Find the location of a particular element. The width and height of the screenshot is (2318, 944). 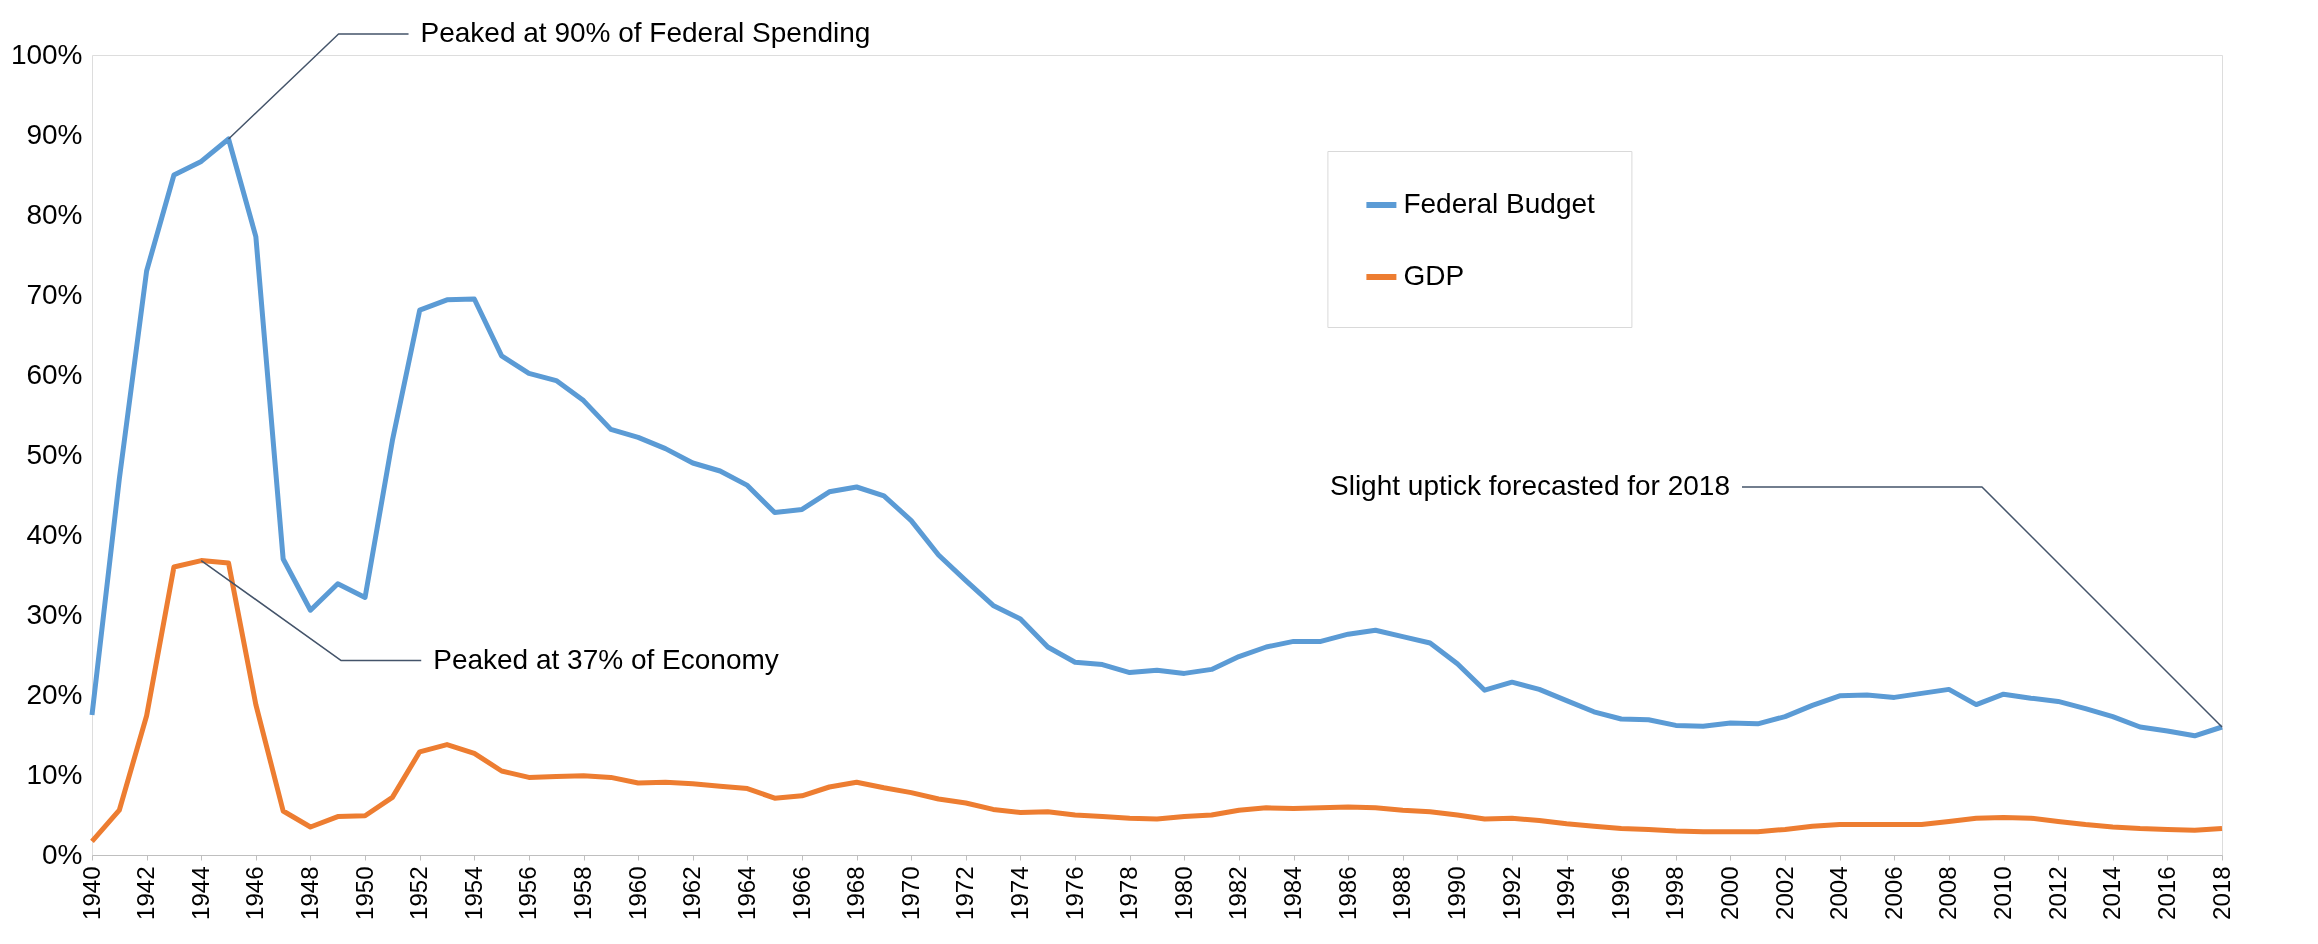

y-tick-label: 100% is located at coordinates (46, 54).